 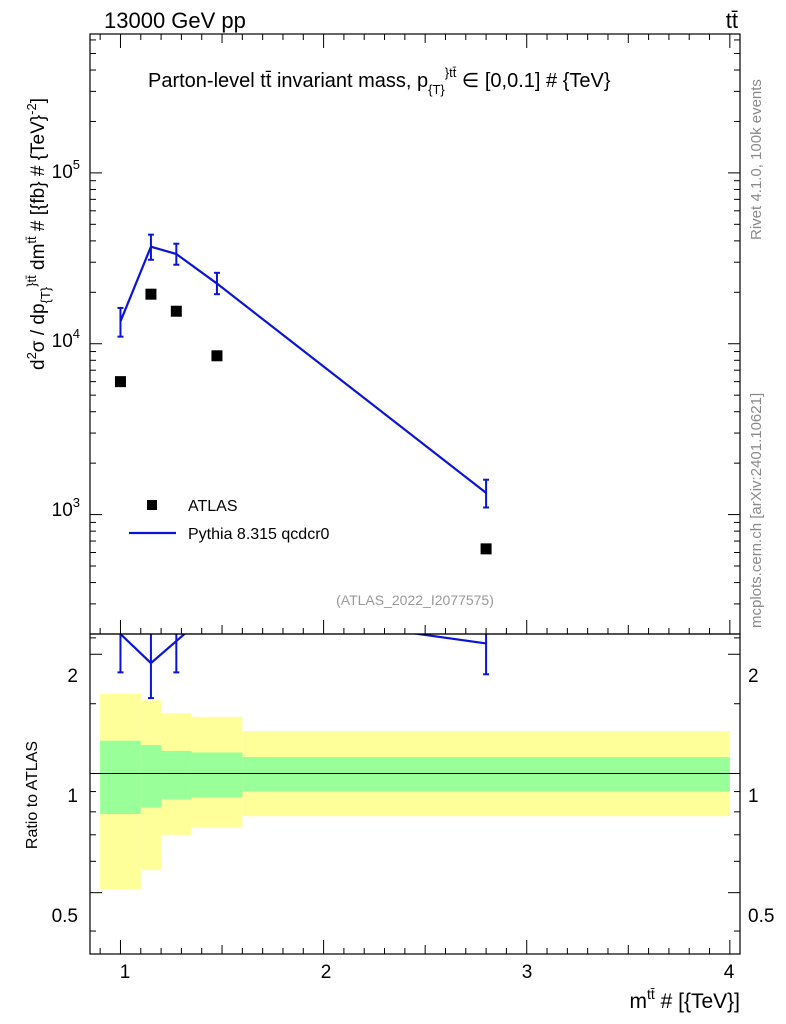 I want to click on analysis-watermark: (ATLAS_2022_I2077575), so click(x=415, y=600).